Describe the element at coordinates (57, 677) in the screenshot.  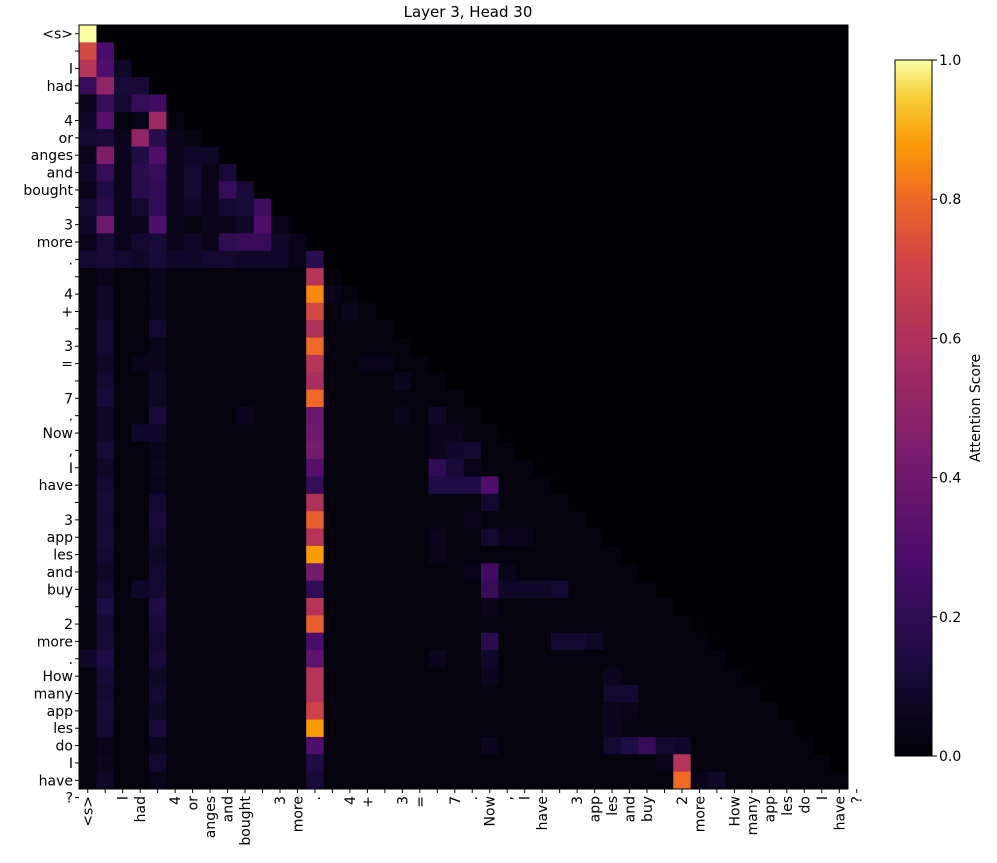
I see `y-tick-label: How` at that location.